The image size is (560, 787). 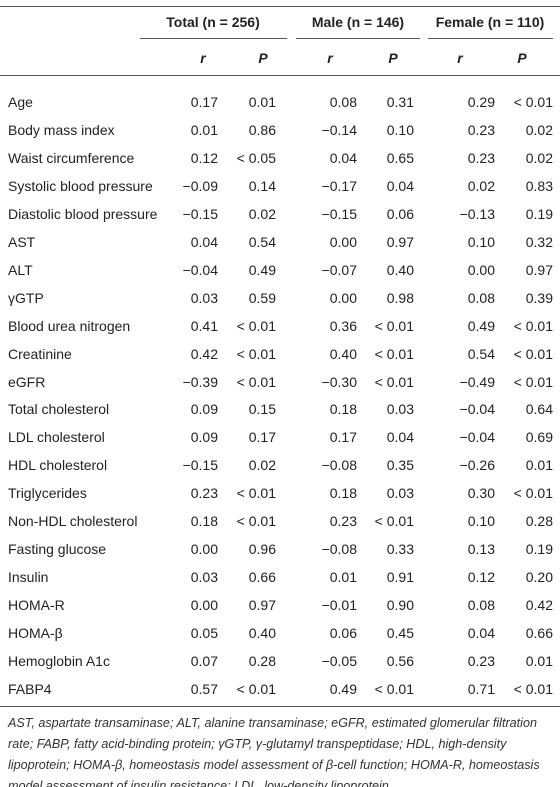 I want to click on cell: 0.64, so click(x=539, y=409).